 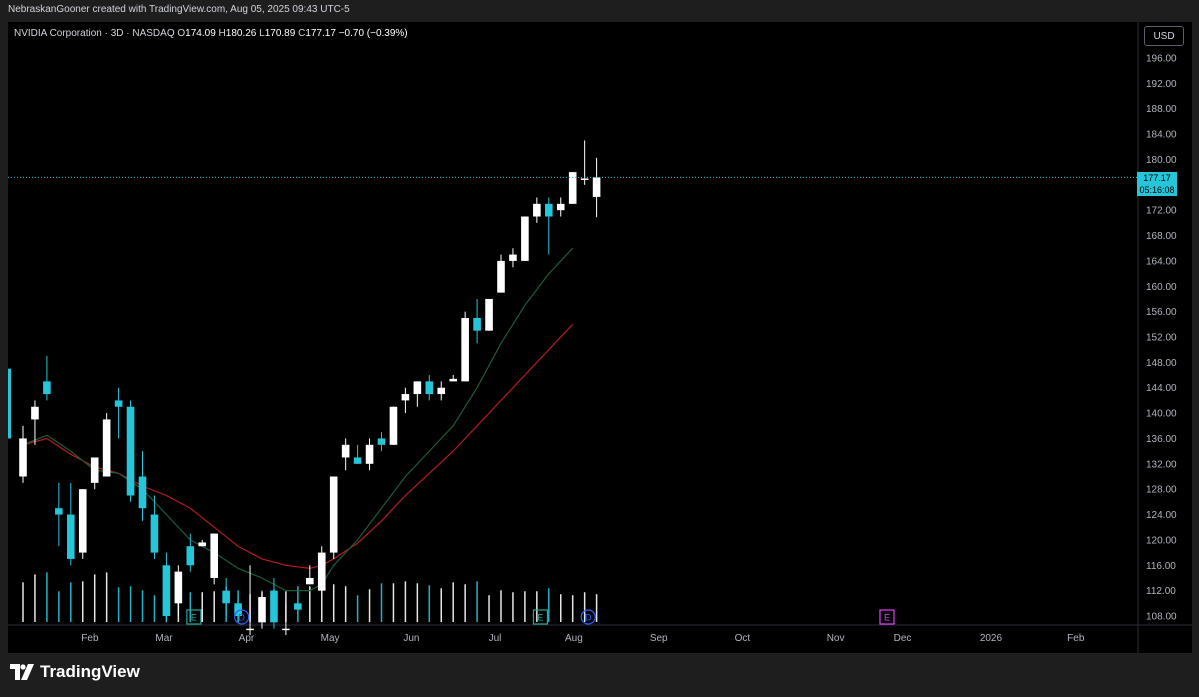 I want to click on x-tick-label: Sep, so click(x=659, y=638).